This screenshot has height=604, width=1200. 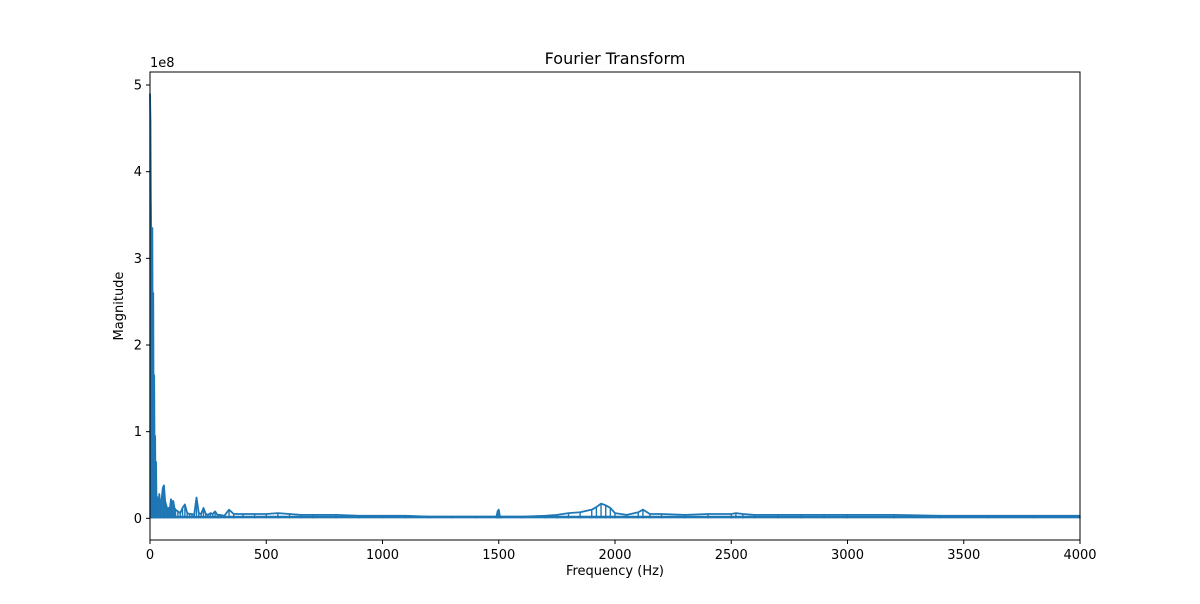 I want to click on x-tick-label: 1500, so click(x=498, y=555).